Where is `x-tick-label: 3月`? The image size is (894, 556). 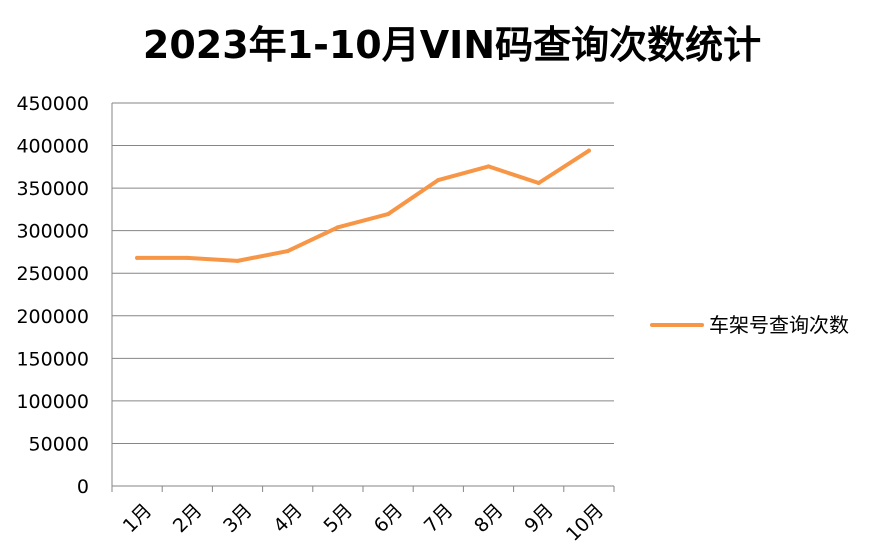
x-tick-label: 3月 is located at coordinates (238, 519).